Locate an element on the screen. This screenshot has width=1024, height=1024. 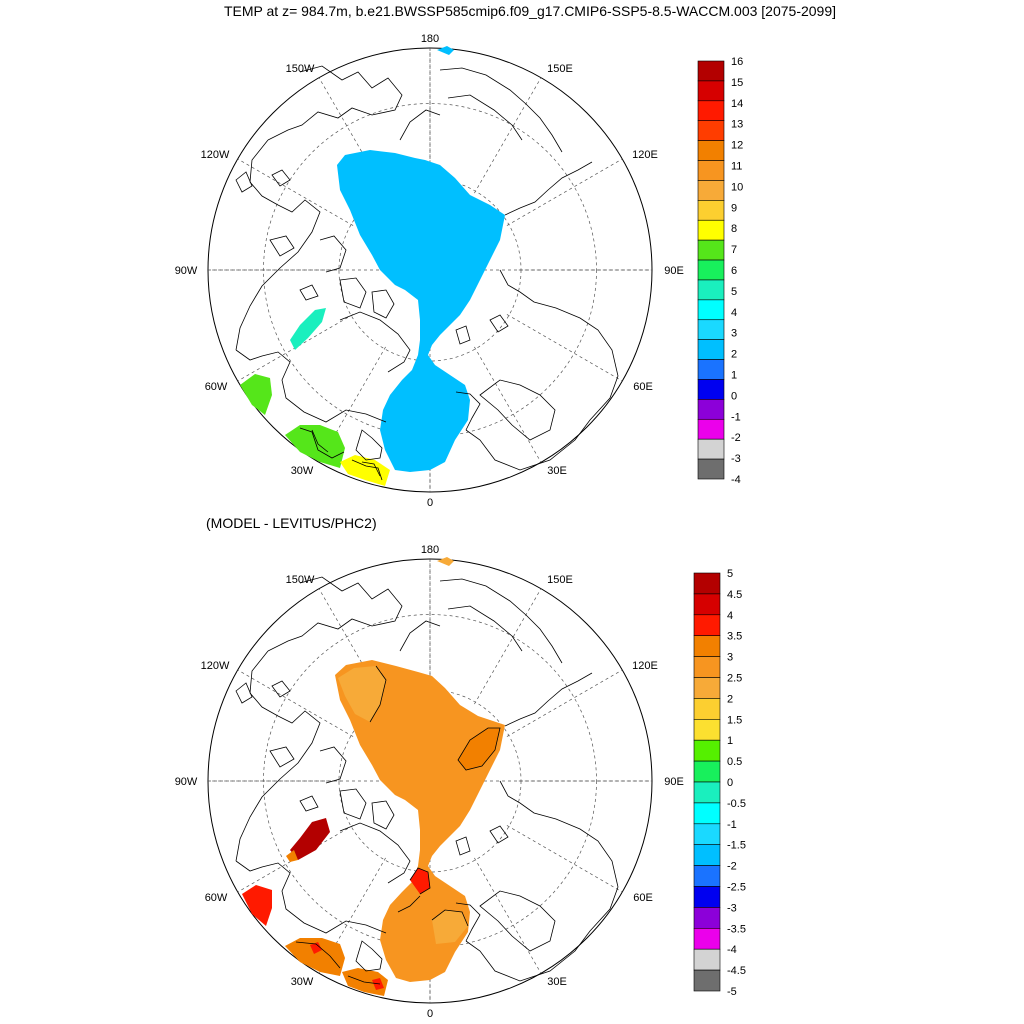
top-lon-label-150e: 150E is located at coordinates (560, 69).